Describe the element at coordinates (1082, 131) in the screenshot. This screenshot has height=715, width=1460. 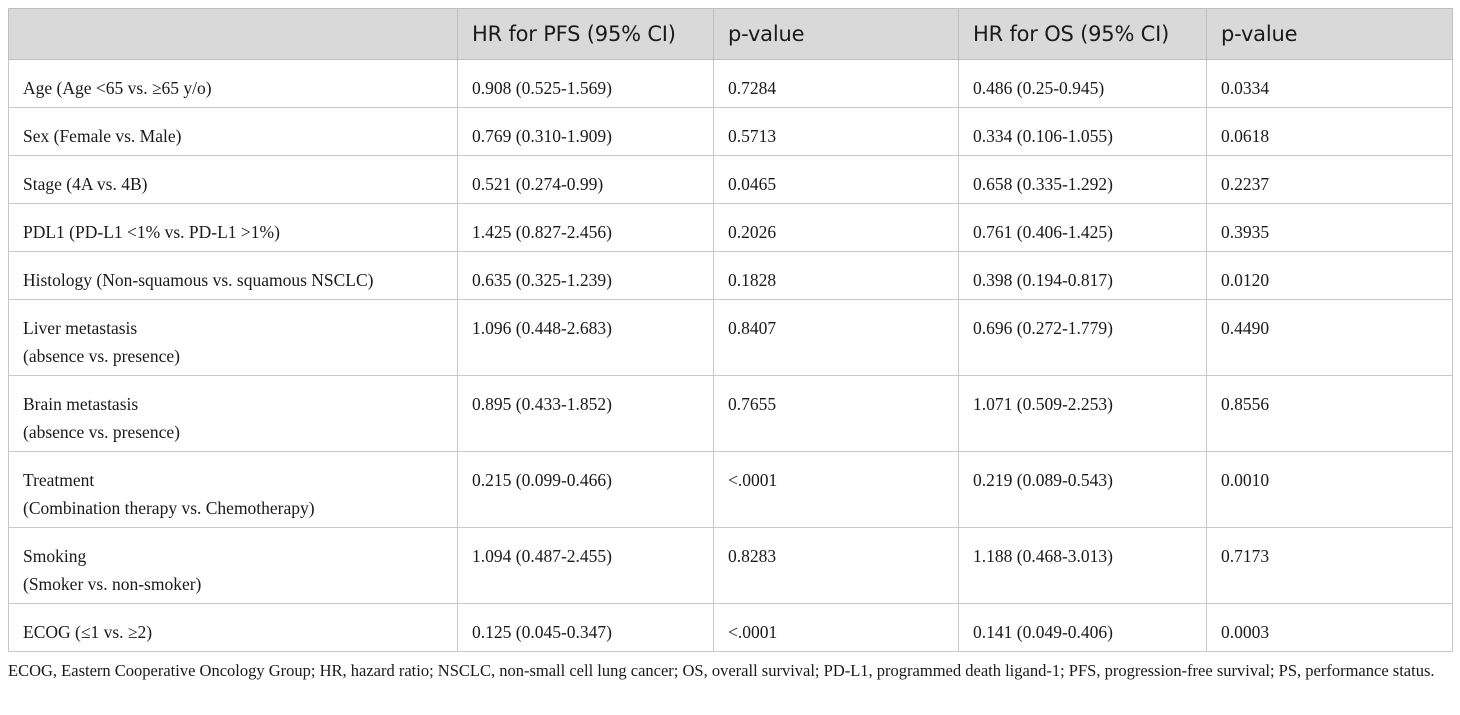
I see `cell-hr-os: 0.334 (0.106-1.055)` at that location.